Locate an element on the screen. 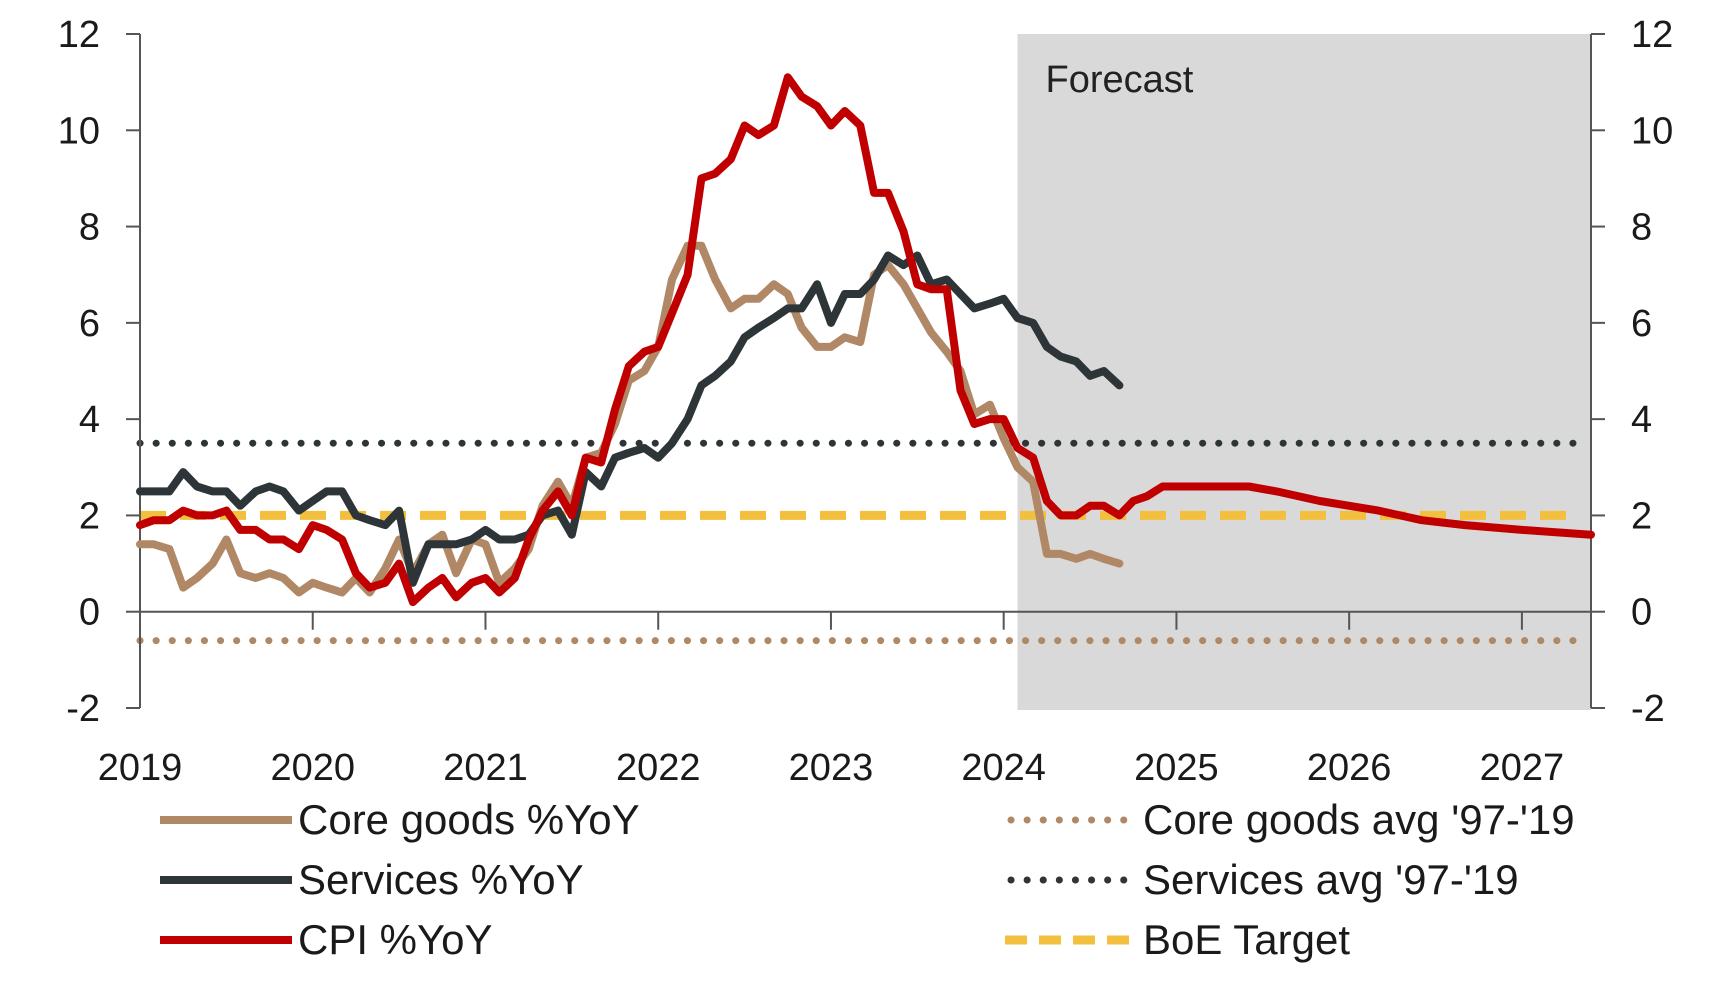 This screenshot has width=1714, height=1008. y-tick-label-right: -2 is located at coordinates (1648, 709).